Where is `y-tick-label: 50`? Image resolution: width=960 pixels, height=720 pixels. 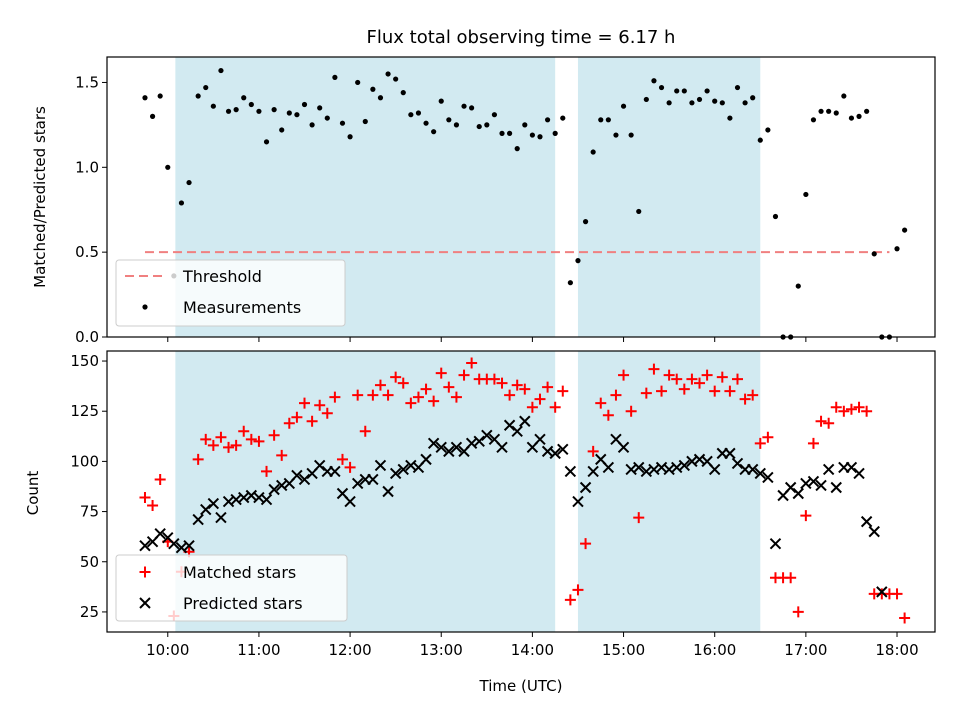 y-tick-label: 50 is located at coordinates (89, 562).